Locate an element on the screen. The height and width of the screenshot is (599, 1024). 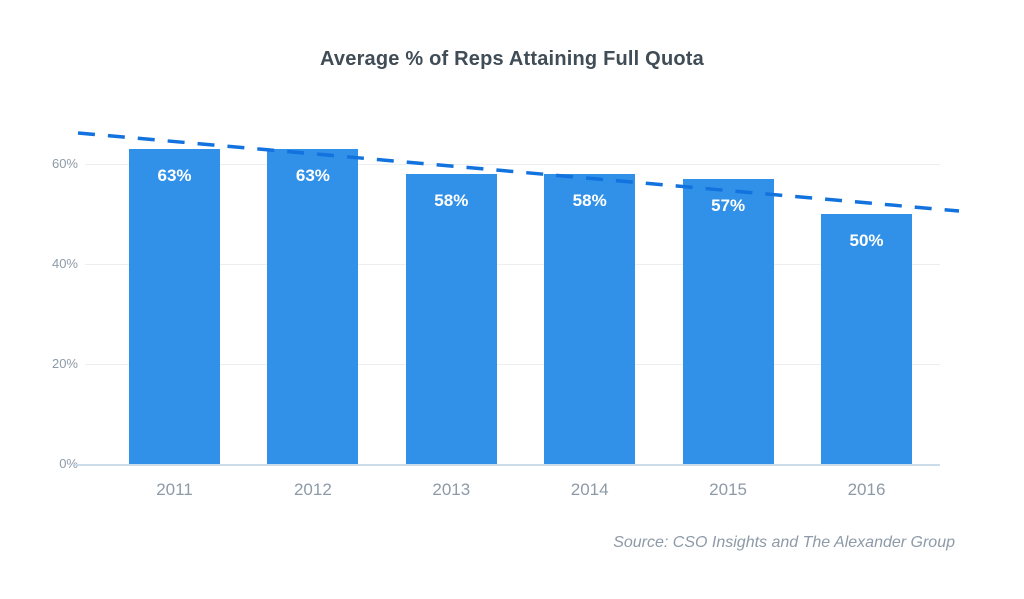
y-tick-label: 0% is located at coordinates (68, 463).